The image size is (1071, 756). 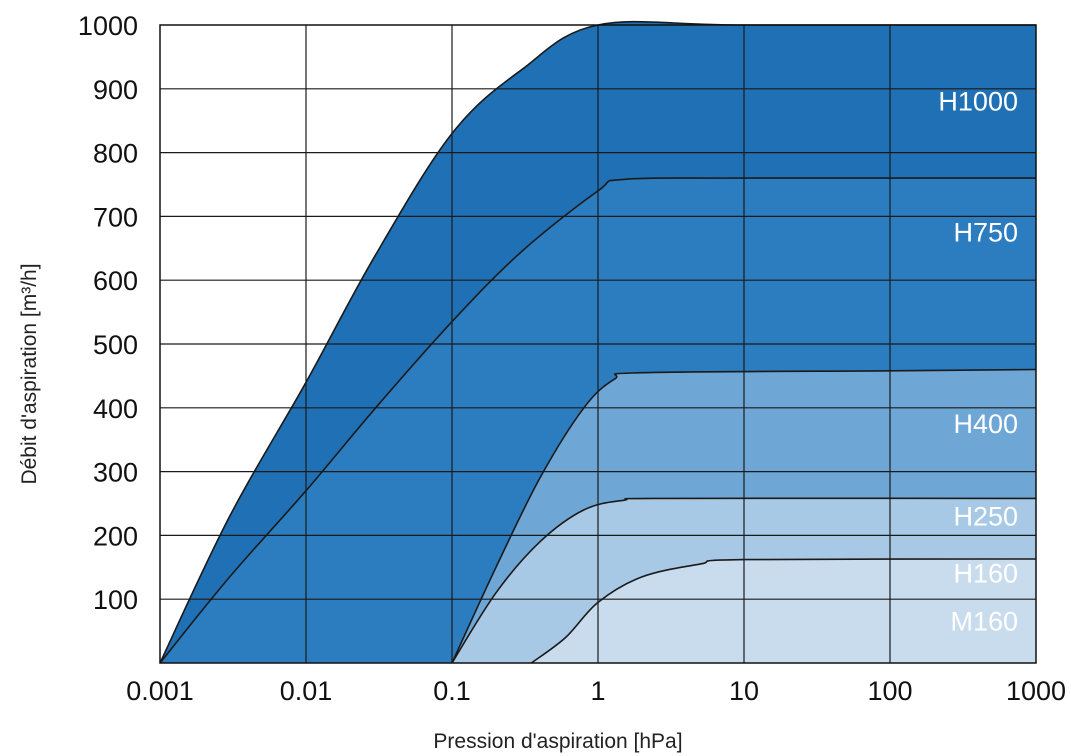 I want to click on curve-h250, so click(x=744, y=580).